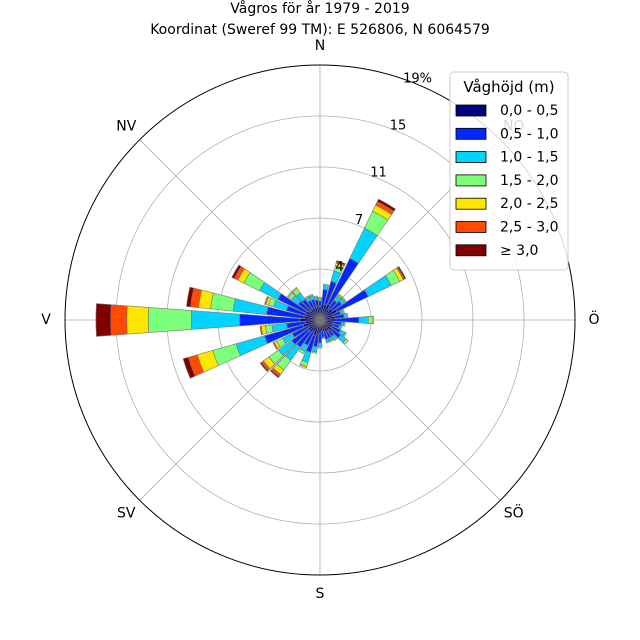 The image size is (640, 640). I want to click on legend-label-0: 0,0 - 0,5, so click(529, 111).